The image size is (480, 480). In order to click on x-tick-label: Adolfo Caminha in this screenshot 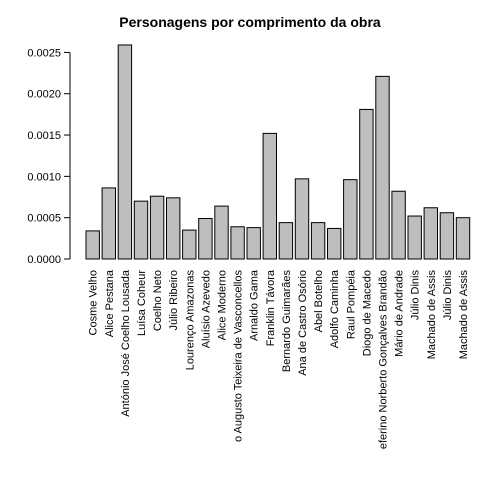, I will do `click(335, 308)`.